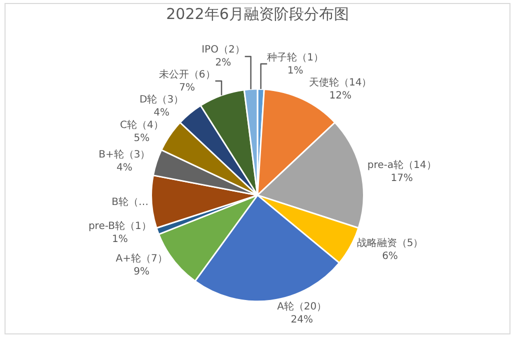  What do you see at coordinates (340, 82) in the screenshot?
I see `slice-label: 天使轮（14）` at bounding box center [340, 82].